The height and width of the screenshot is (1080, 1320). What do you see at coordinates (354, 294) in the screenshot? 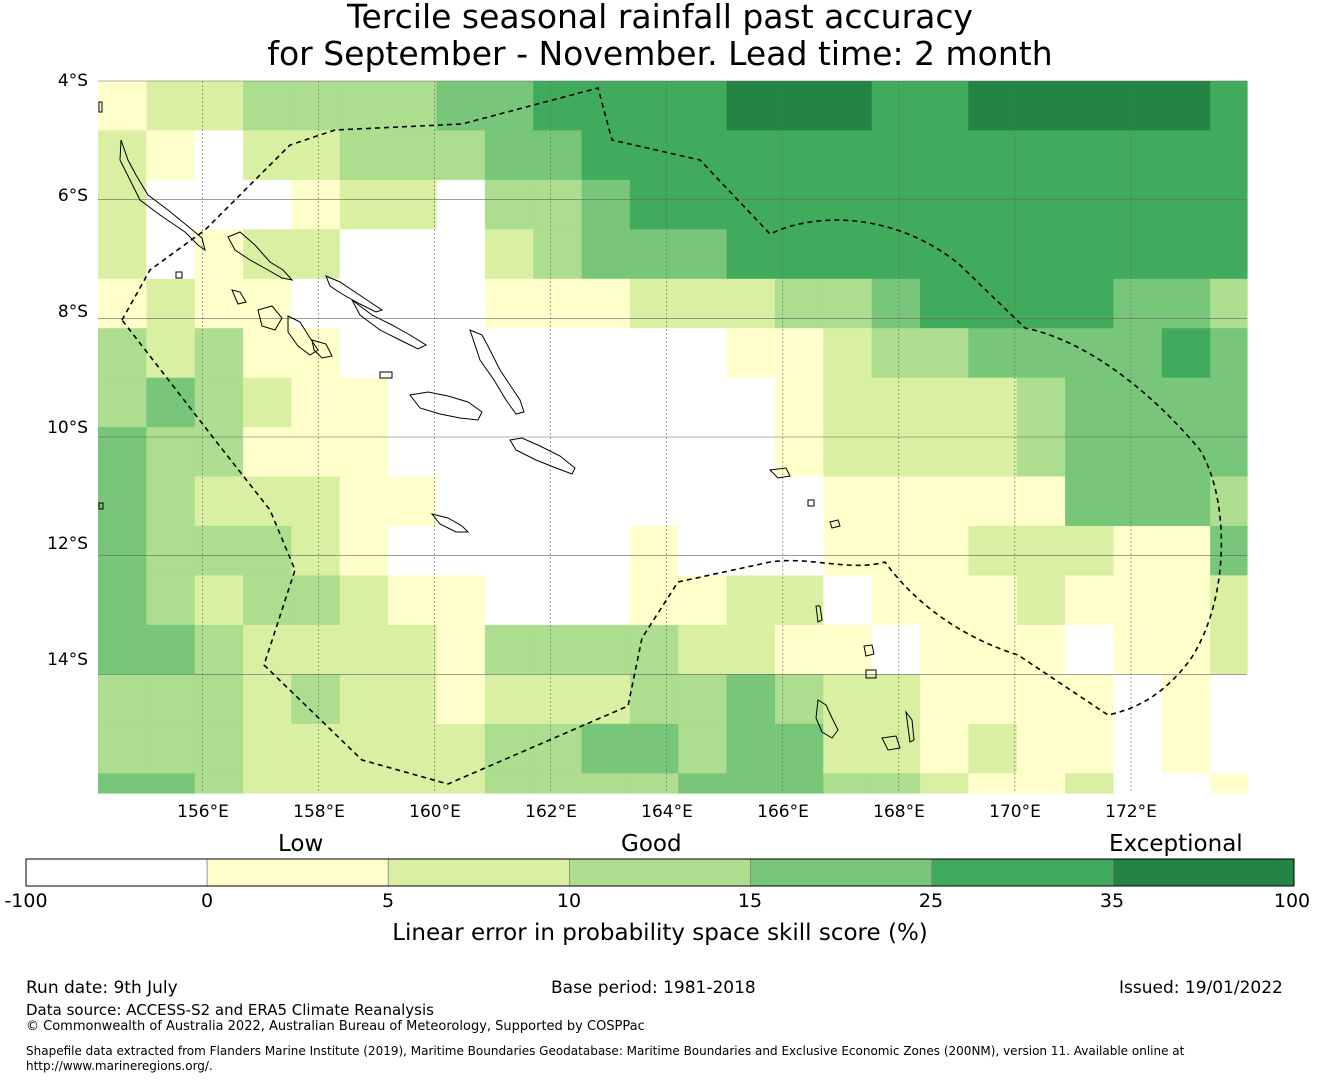
I see `island-choiseul` at bounding box center [354, 294].